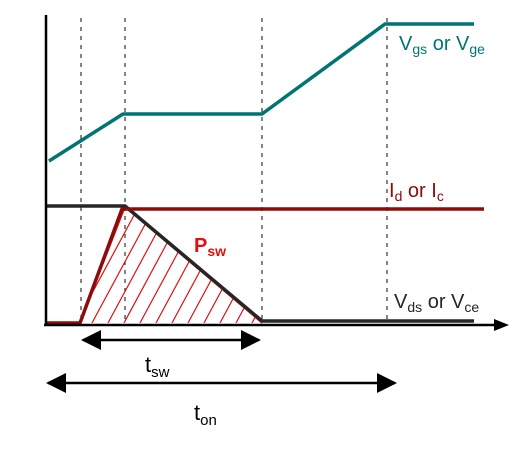 The width and height of the screenshot is (524, 467). I want to click on switching-time-label: tsw, so click(157, 366).